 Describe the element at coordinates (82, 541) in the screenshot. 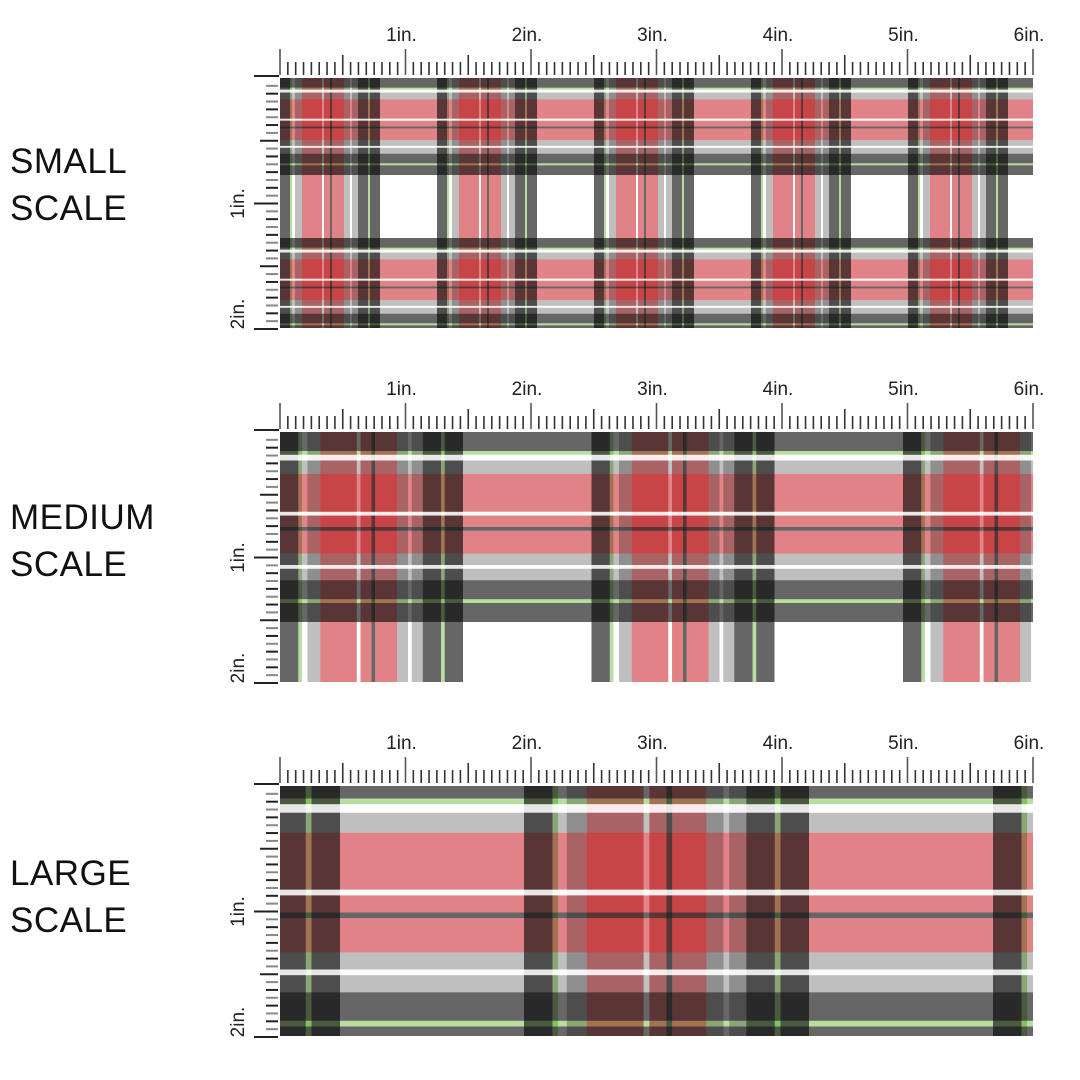

I see `medium-scale-label: MEDIUM SCALE` at that location.